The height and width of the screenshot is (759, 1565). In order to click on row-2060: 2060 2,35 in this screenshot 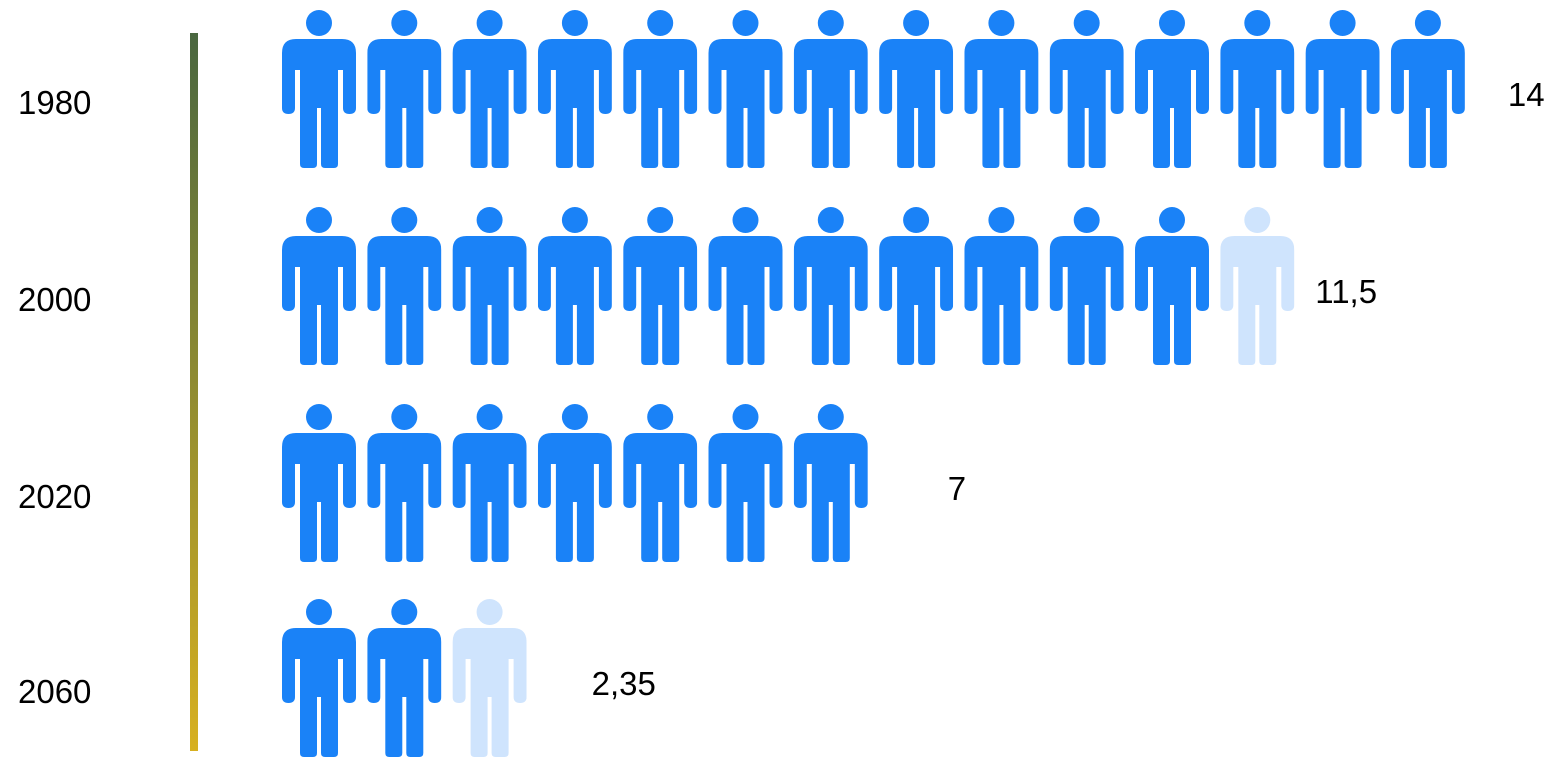, I will do `click(337, 678)`.